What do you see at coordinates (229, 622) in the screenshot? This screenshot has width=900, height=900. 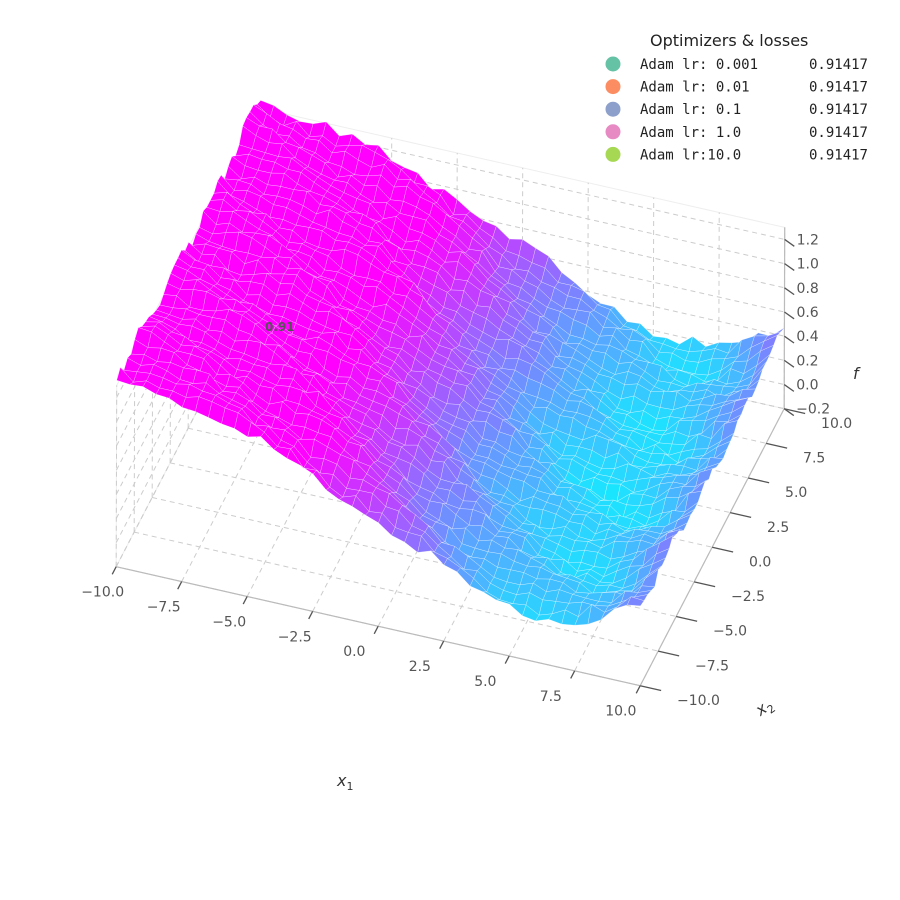 I see `x-tick-label: −5.0` at bounding box center [229, 622].